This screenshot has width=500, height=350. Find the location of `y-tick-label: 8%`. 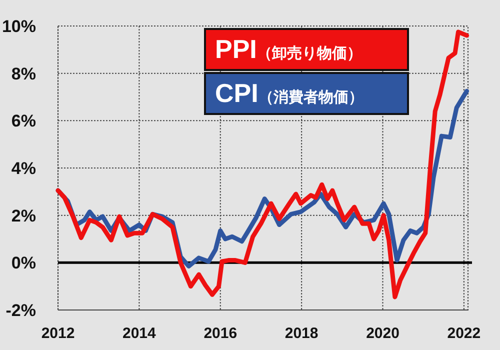

y-tick-label: 8% is located at coordinates (23, 74).